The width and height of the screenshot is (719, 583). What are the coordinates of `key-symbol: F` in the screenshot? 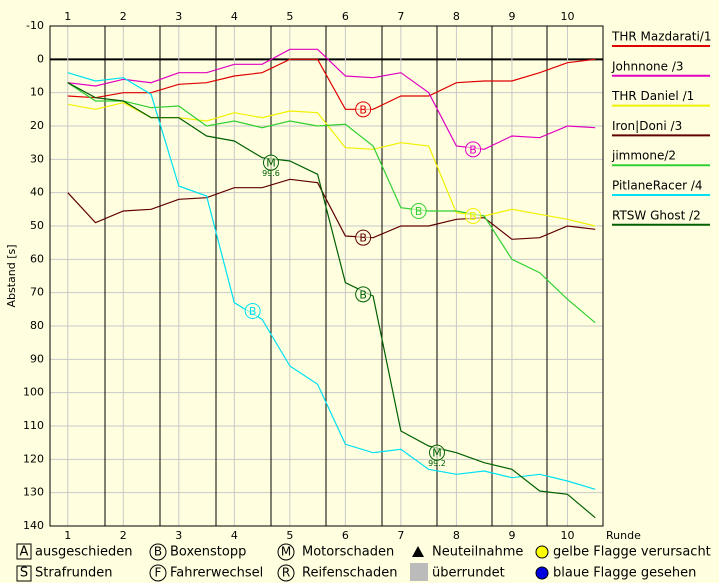 It's located at (158, 573).